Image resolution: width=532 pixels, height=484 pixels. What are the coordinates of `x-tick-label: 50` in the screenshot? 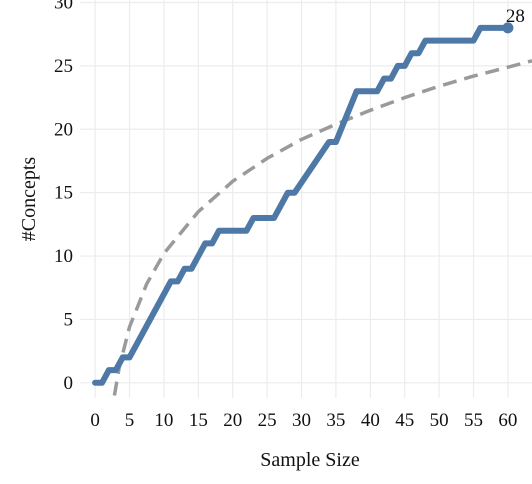 It's located at (439, 420).